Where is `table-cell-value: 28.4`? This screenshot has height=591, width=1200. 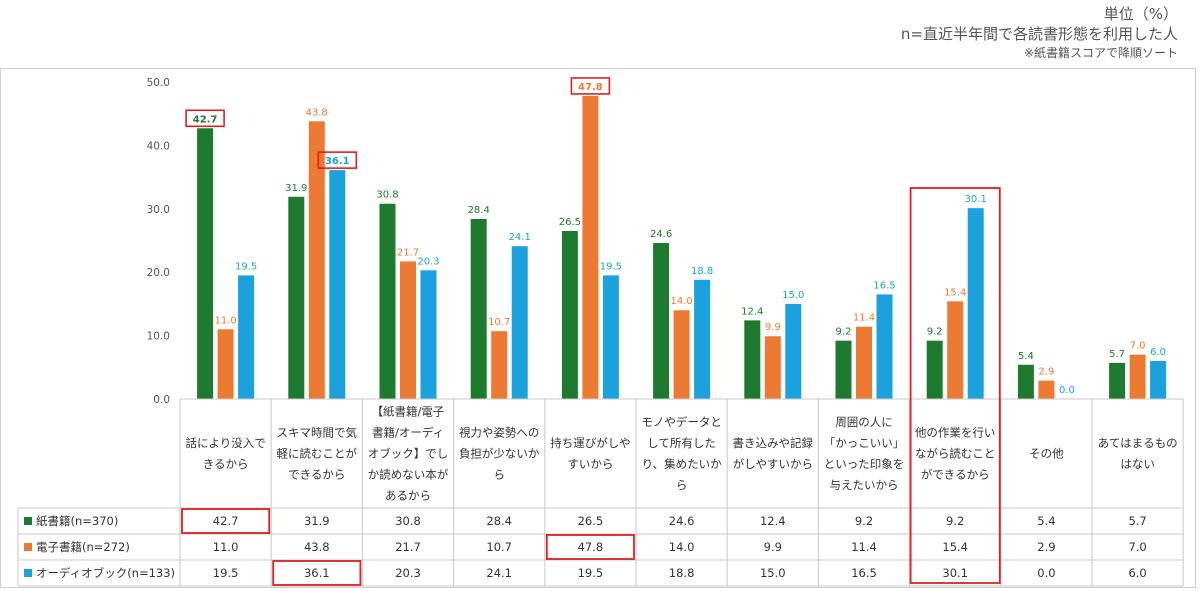
table-cell-value: 28.4 is located at coordinates (499, 521).